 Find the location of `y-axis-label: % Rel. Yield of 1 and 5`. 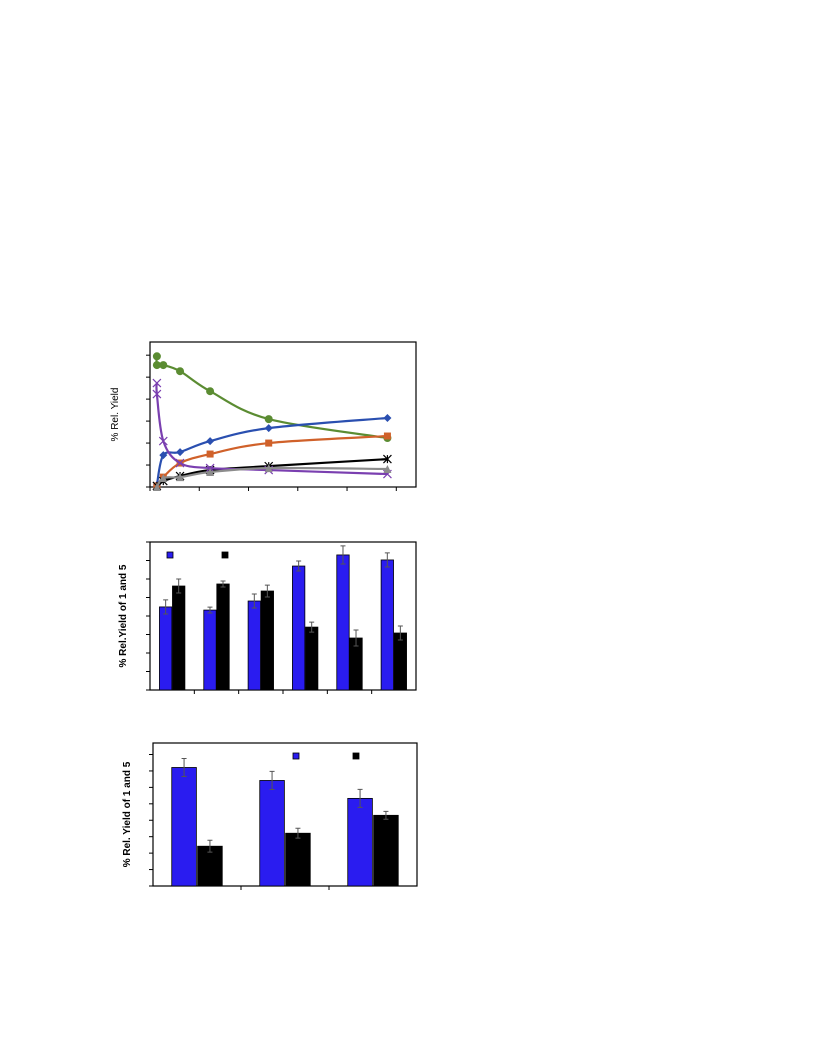

y-axis-label: % Rel. Yield of 1 and 5 is located at coordinates (127, 814).